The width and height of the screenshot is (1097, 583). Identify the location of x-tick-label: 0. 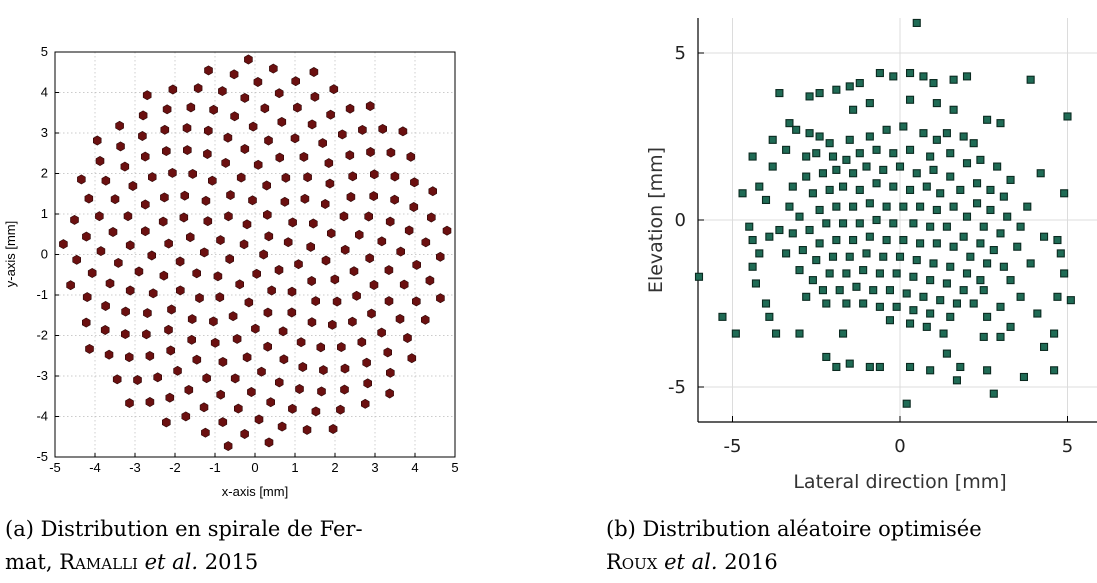
(254, 467).